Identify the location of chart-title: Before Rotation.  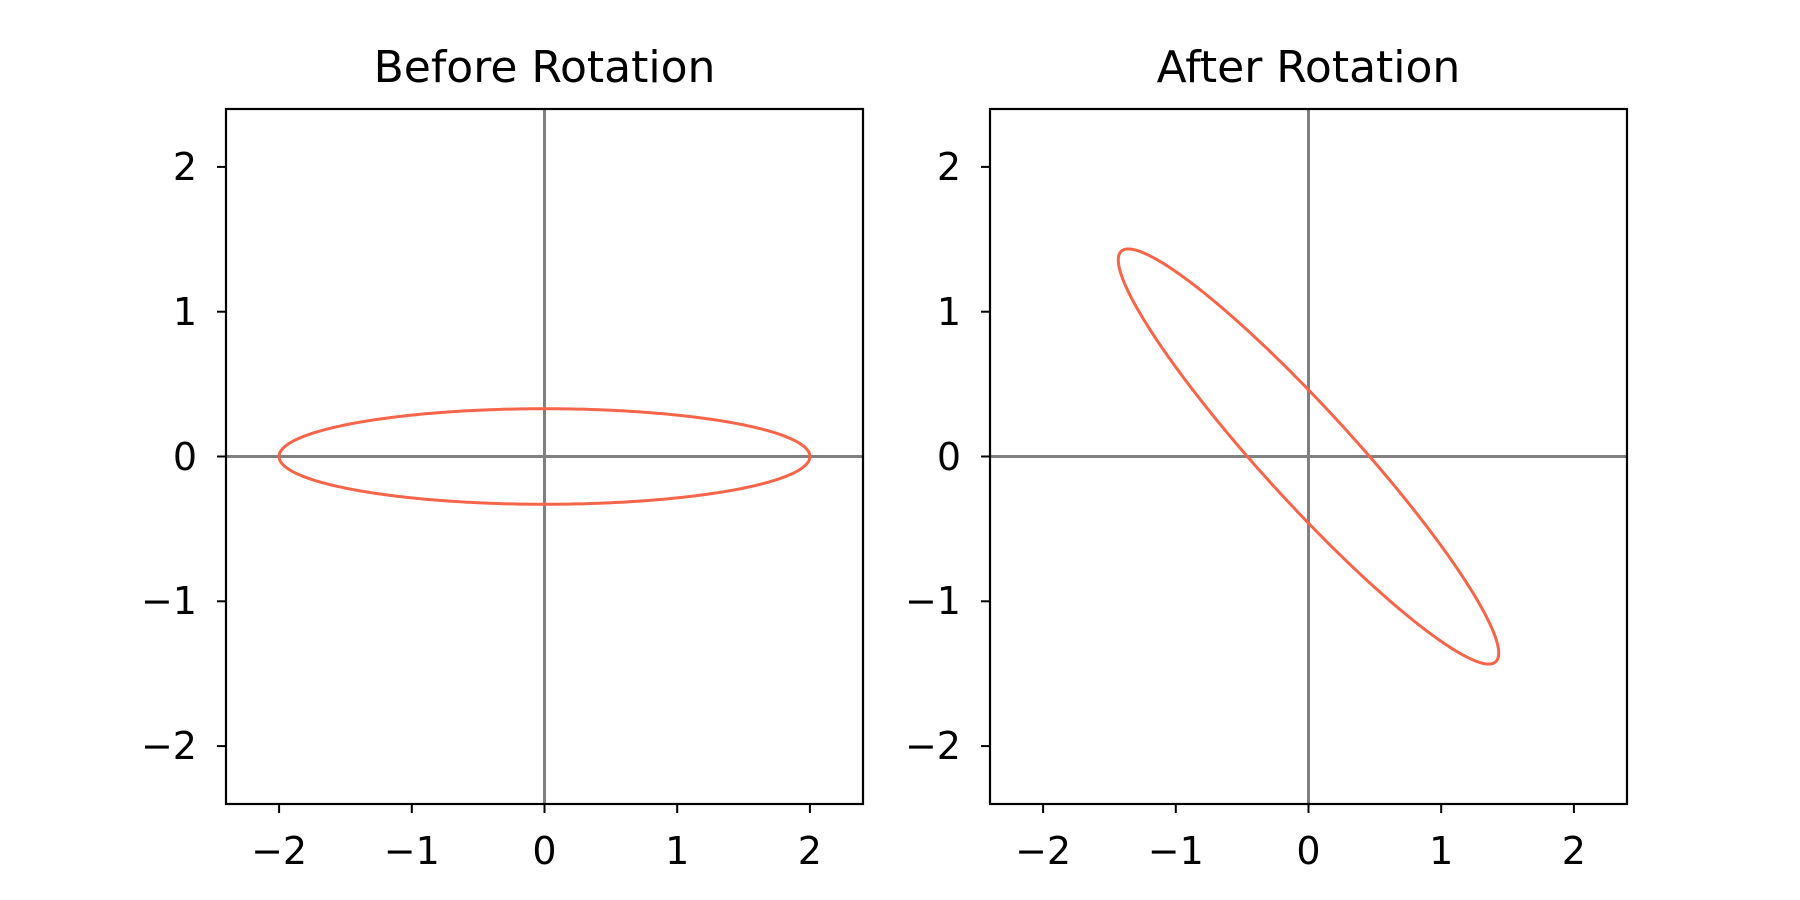
(545, 67).